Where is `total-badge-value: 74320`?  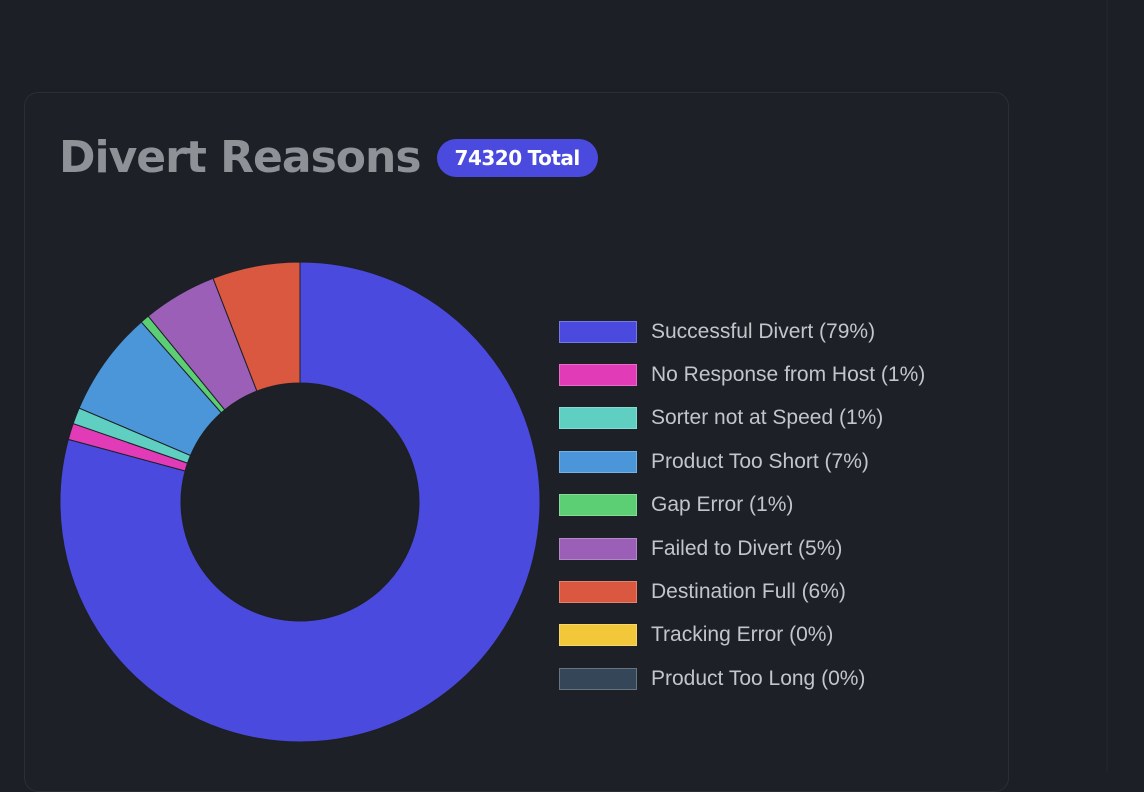 total-badge-value: 74320 is located at coordinates (488, 158).